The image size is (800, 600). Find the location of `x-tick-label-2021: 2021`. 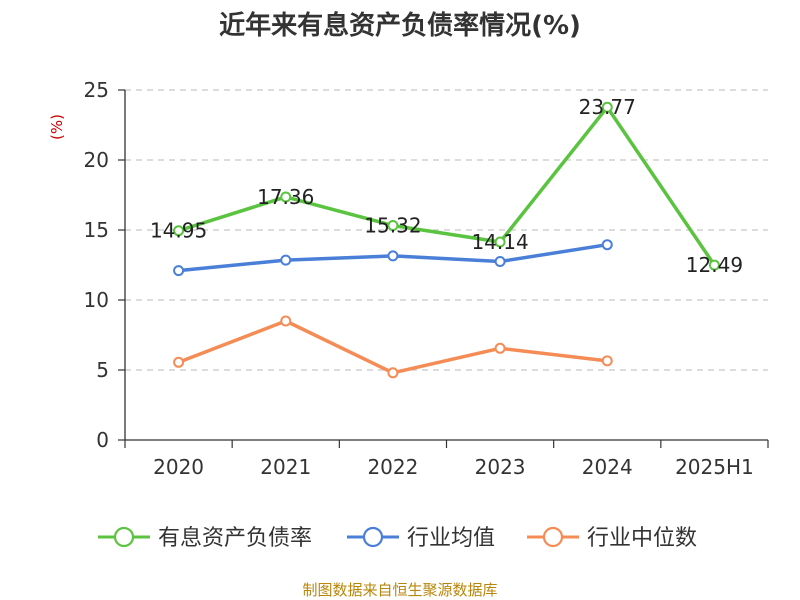

x-tick-label-2021: 2021 is located at coordinates (285, 467).